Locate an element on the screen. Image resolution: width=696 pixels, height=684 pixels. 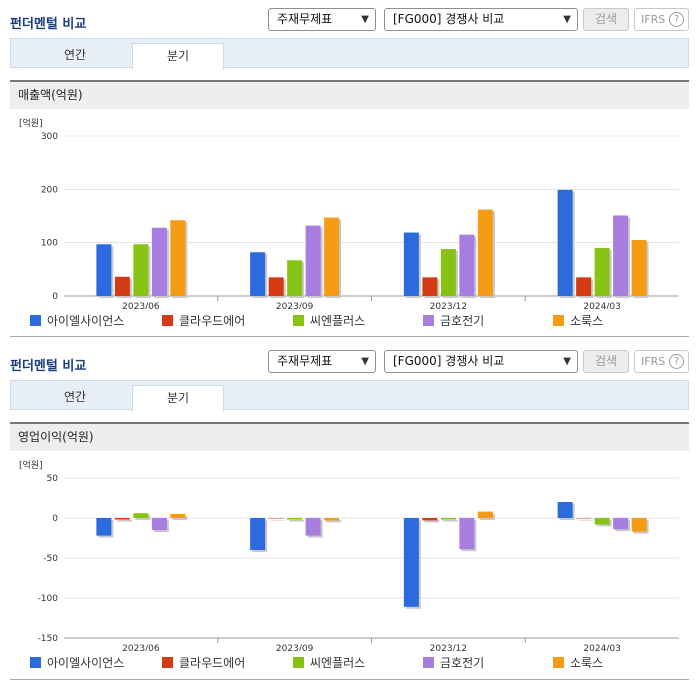
legend-label: 아이엘사이언스 is located at coordinates (86, 321).